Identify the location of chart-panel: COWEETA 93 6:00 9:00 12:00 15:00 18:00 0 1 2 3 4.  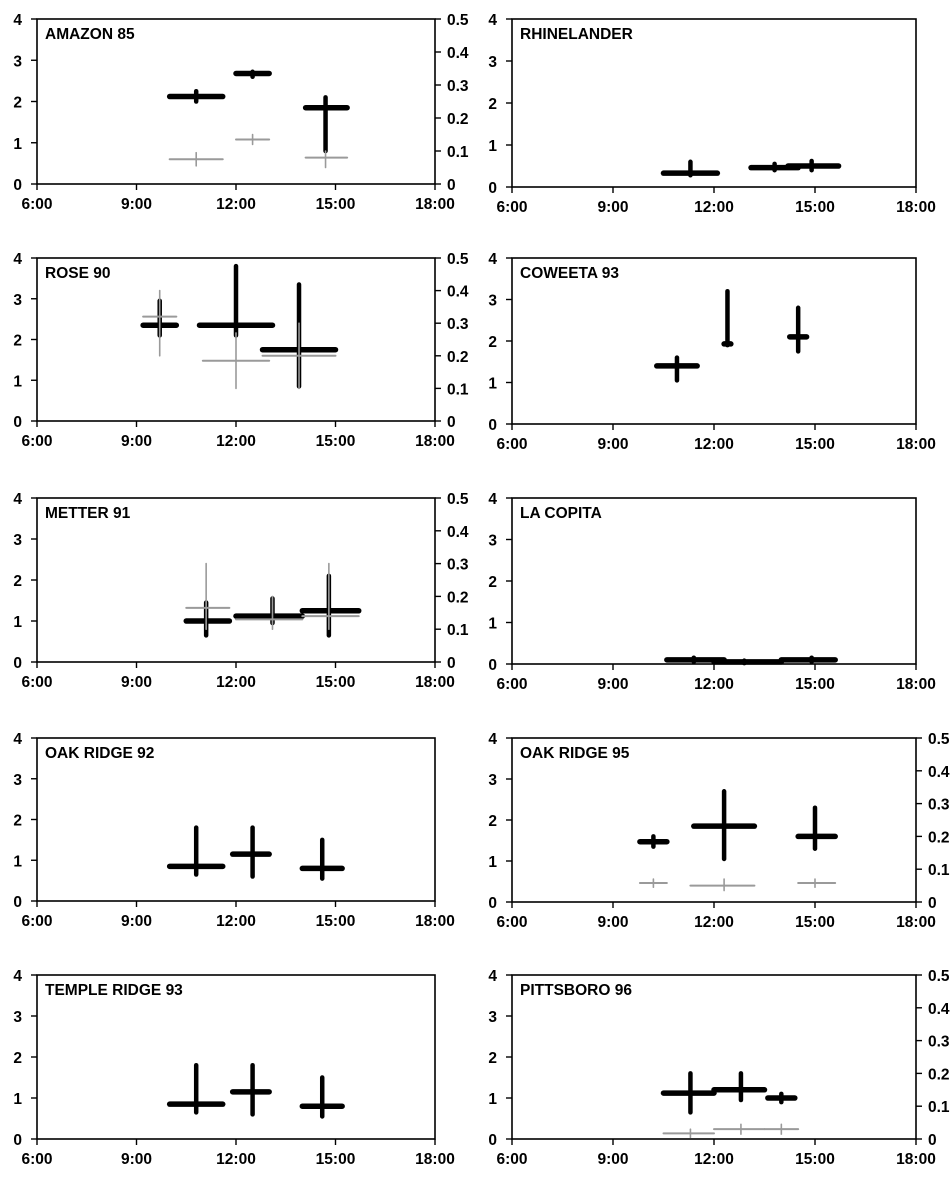
(711, 352).